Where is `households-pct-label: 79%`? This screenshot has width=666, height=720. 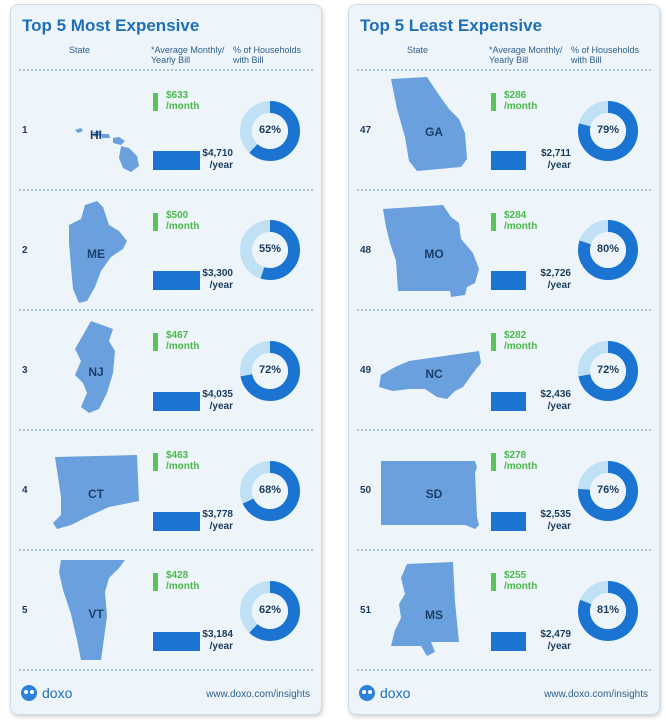
households-pct-label: 79% is located at coordinates (608, 130).